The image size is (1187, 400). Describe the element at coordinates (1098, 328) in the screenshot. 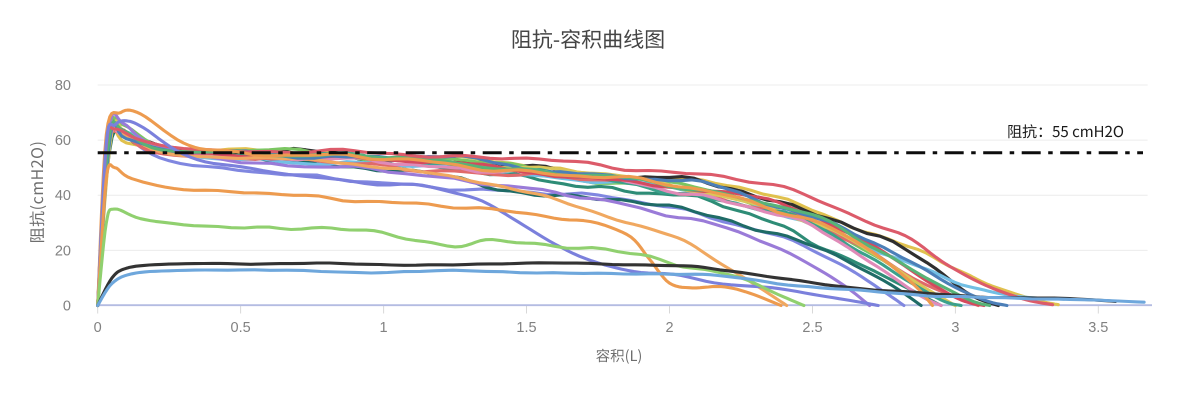

I see `svg-text: 3.5` at that location.